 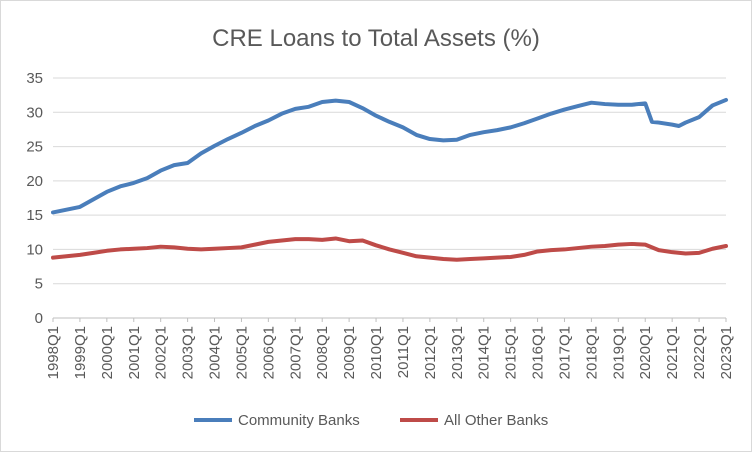 What do you see at coordinates (34, 215) in the screenshot?
I see `y-tick-label: 15` at bounding box center [34, 215].